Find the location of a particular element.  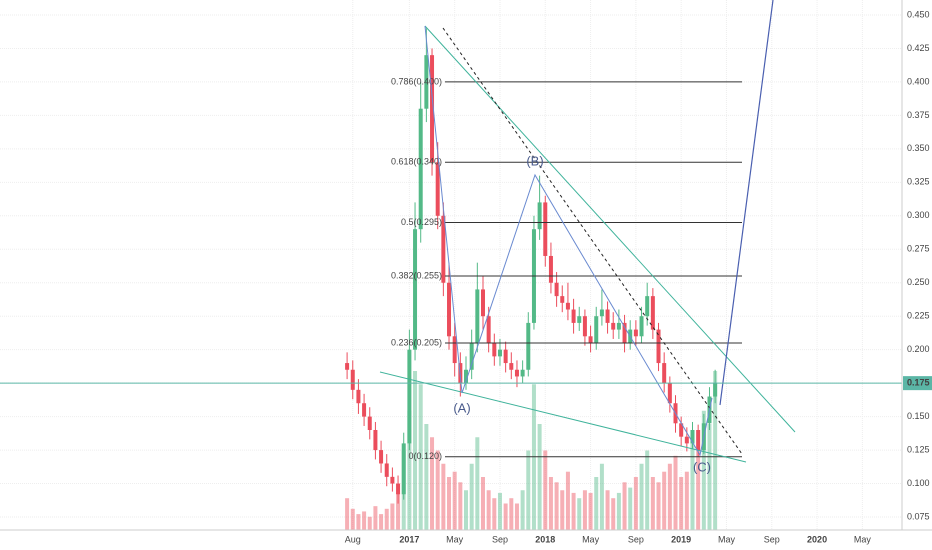

projection-line is located at coordinates (746, 203).